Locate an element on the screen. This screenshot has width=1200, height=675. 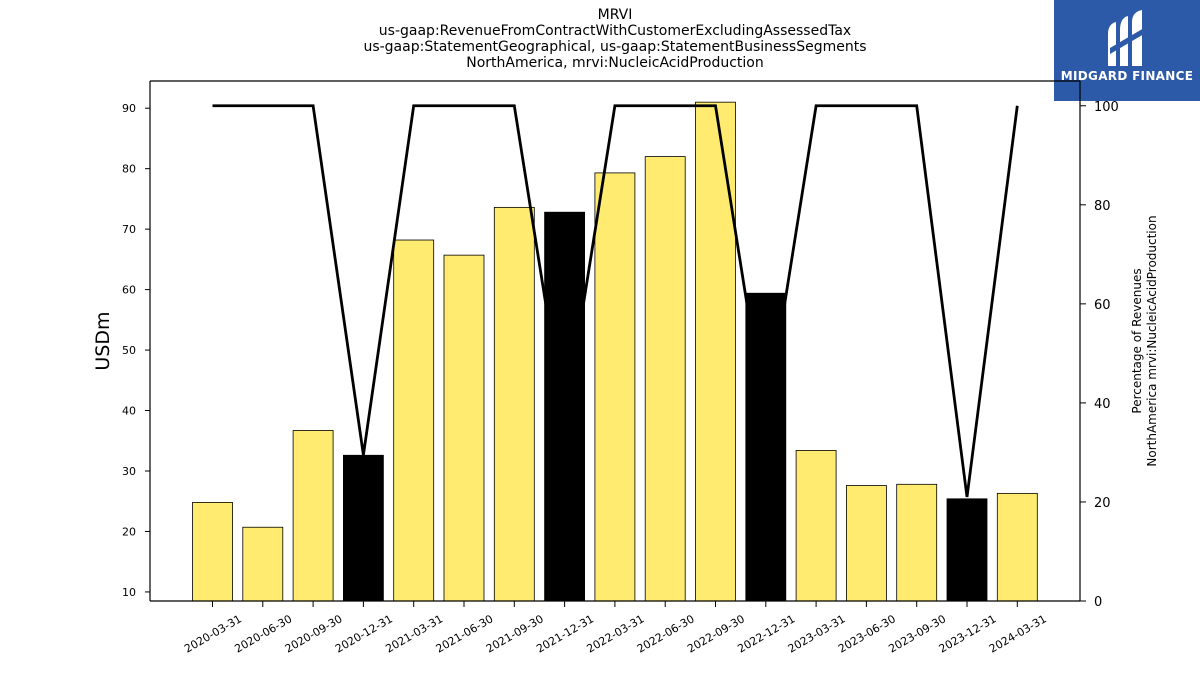
title-line-members: NorthAmerica, mrvi:NucleicAcidProduction is located at coordinates (615, 63).